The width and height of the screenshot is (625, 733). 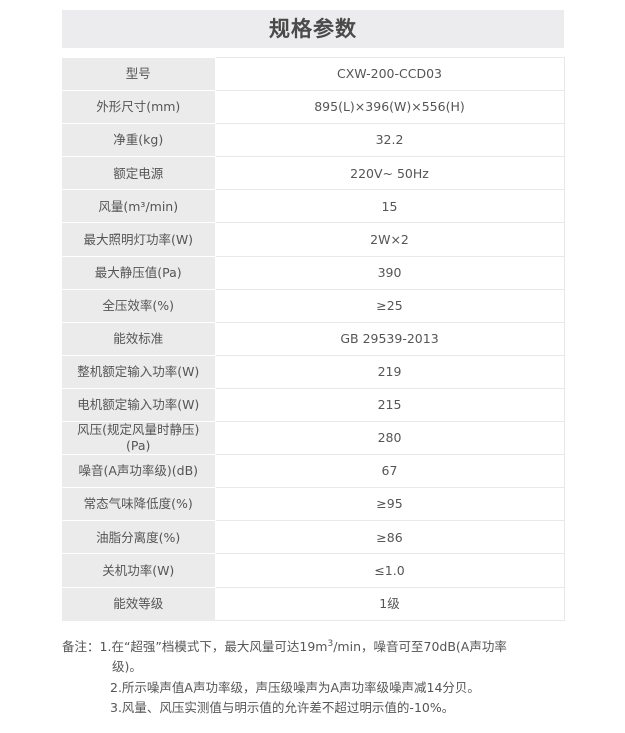 I want to click on spec-label: 能效等级, so click(x=139, y=604).